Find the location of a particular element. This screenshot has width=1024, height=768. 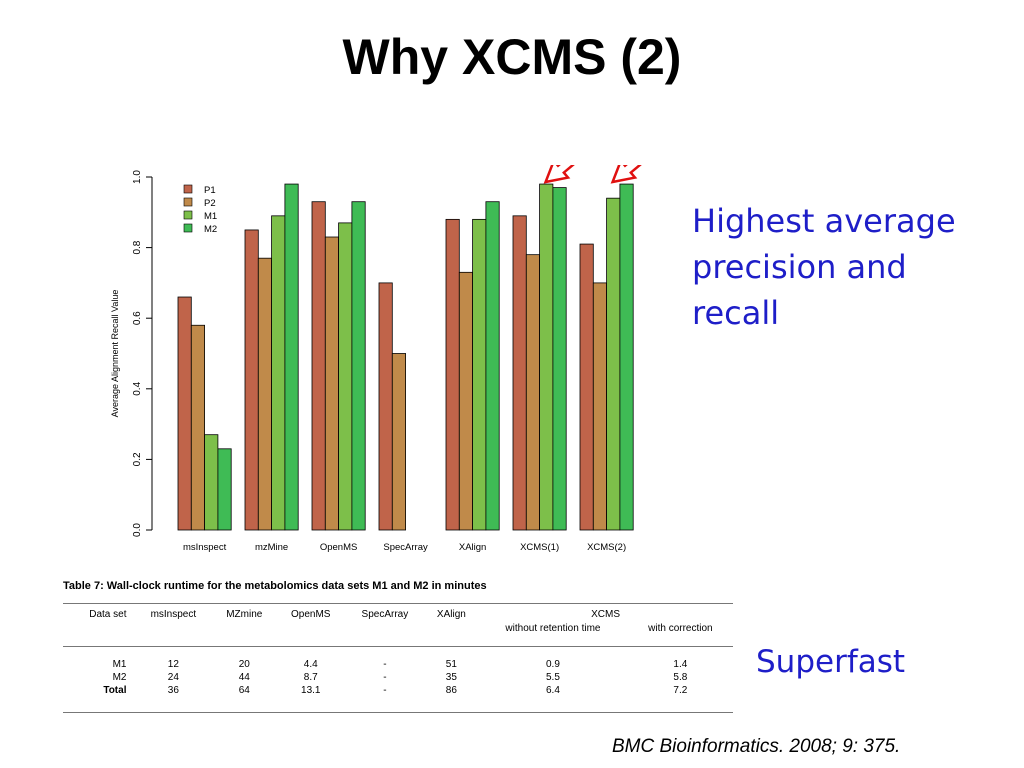

table-cell: 13.1 is located at coordinates (311, 698).